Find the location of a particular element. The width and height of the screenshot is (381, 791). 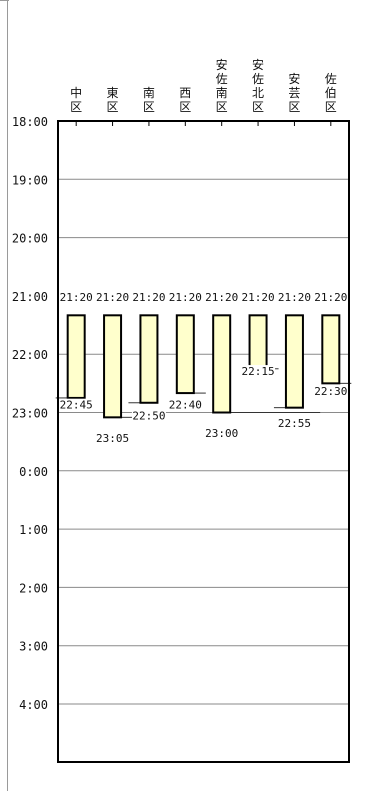

y-tick-label: 2:00 is located at coordinates (33, 588).